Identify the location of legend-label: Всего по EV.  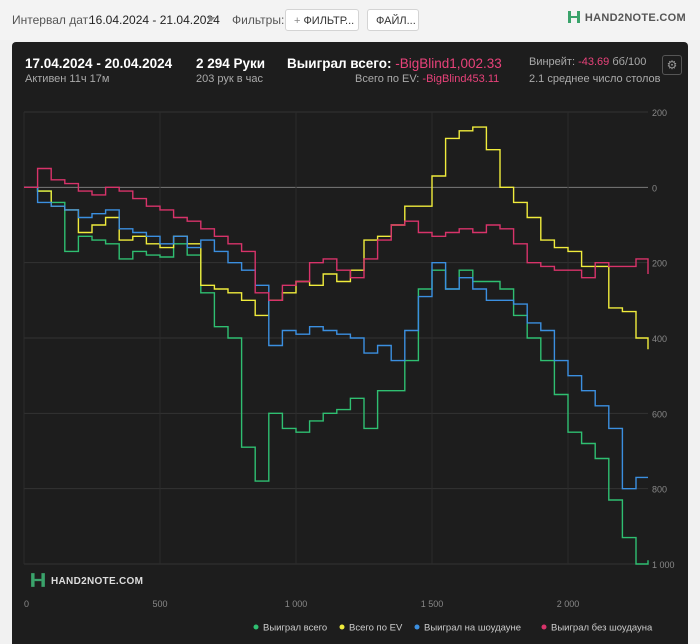
(376, 628).